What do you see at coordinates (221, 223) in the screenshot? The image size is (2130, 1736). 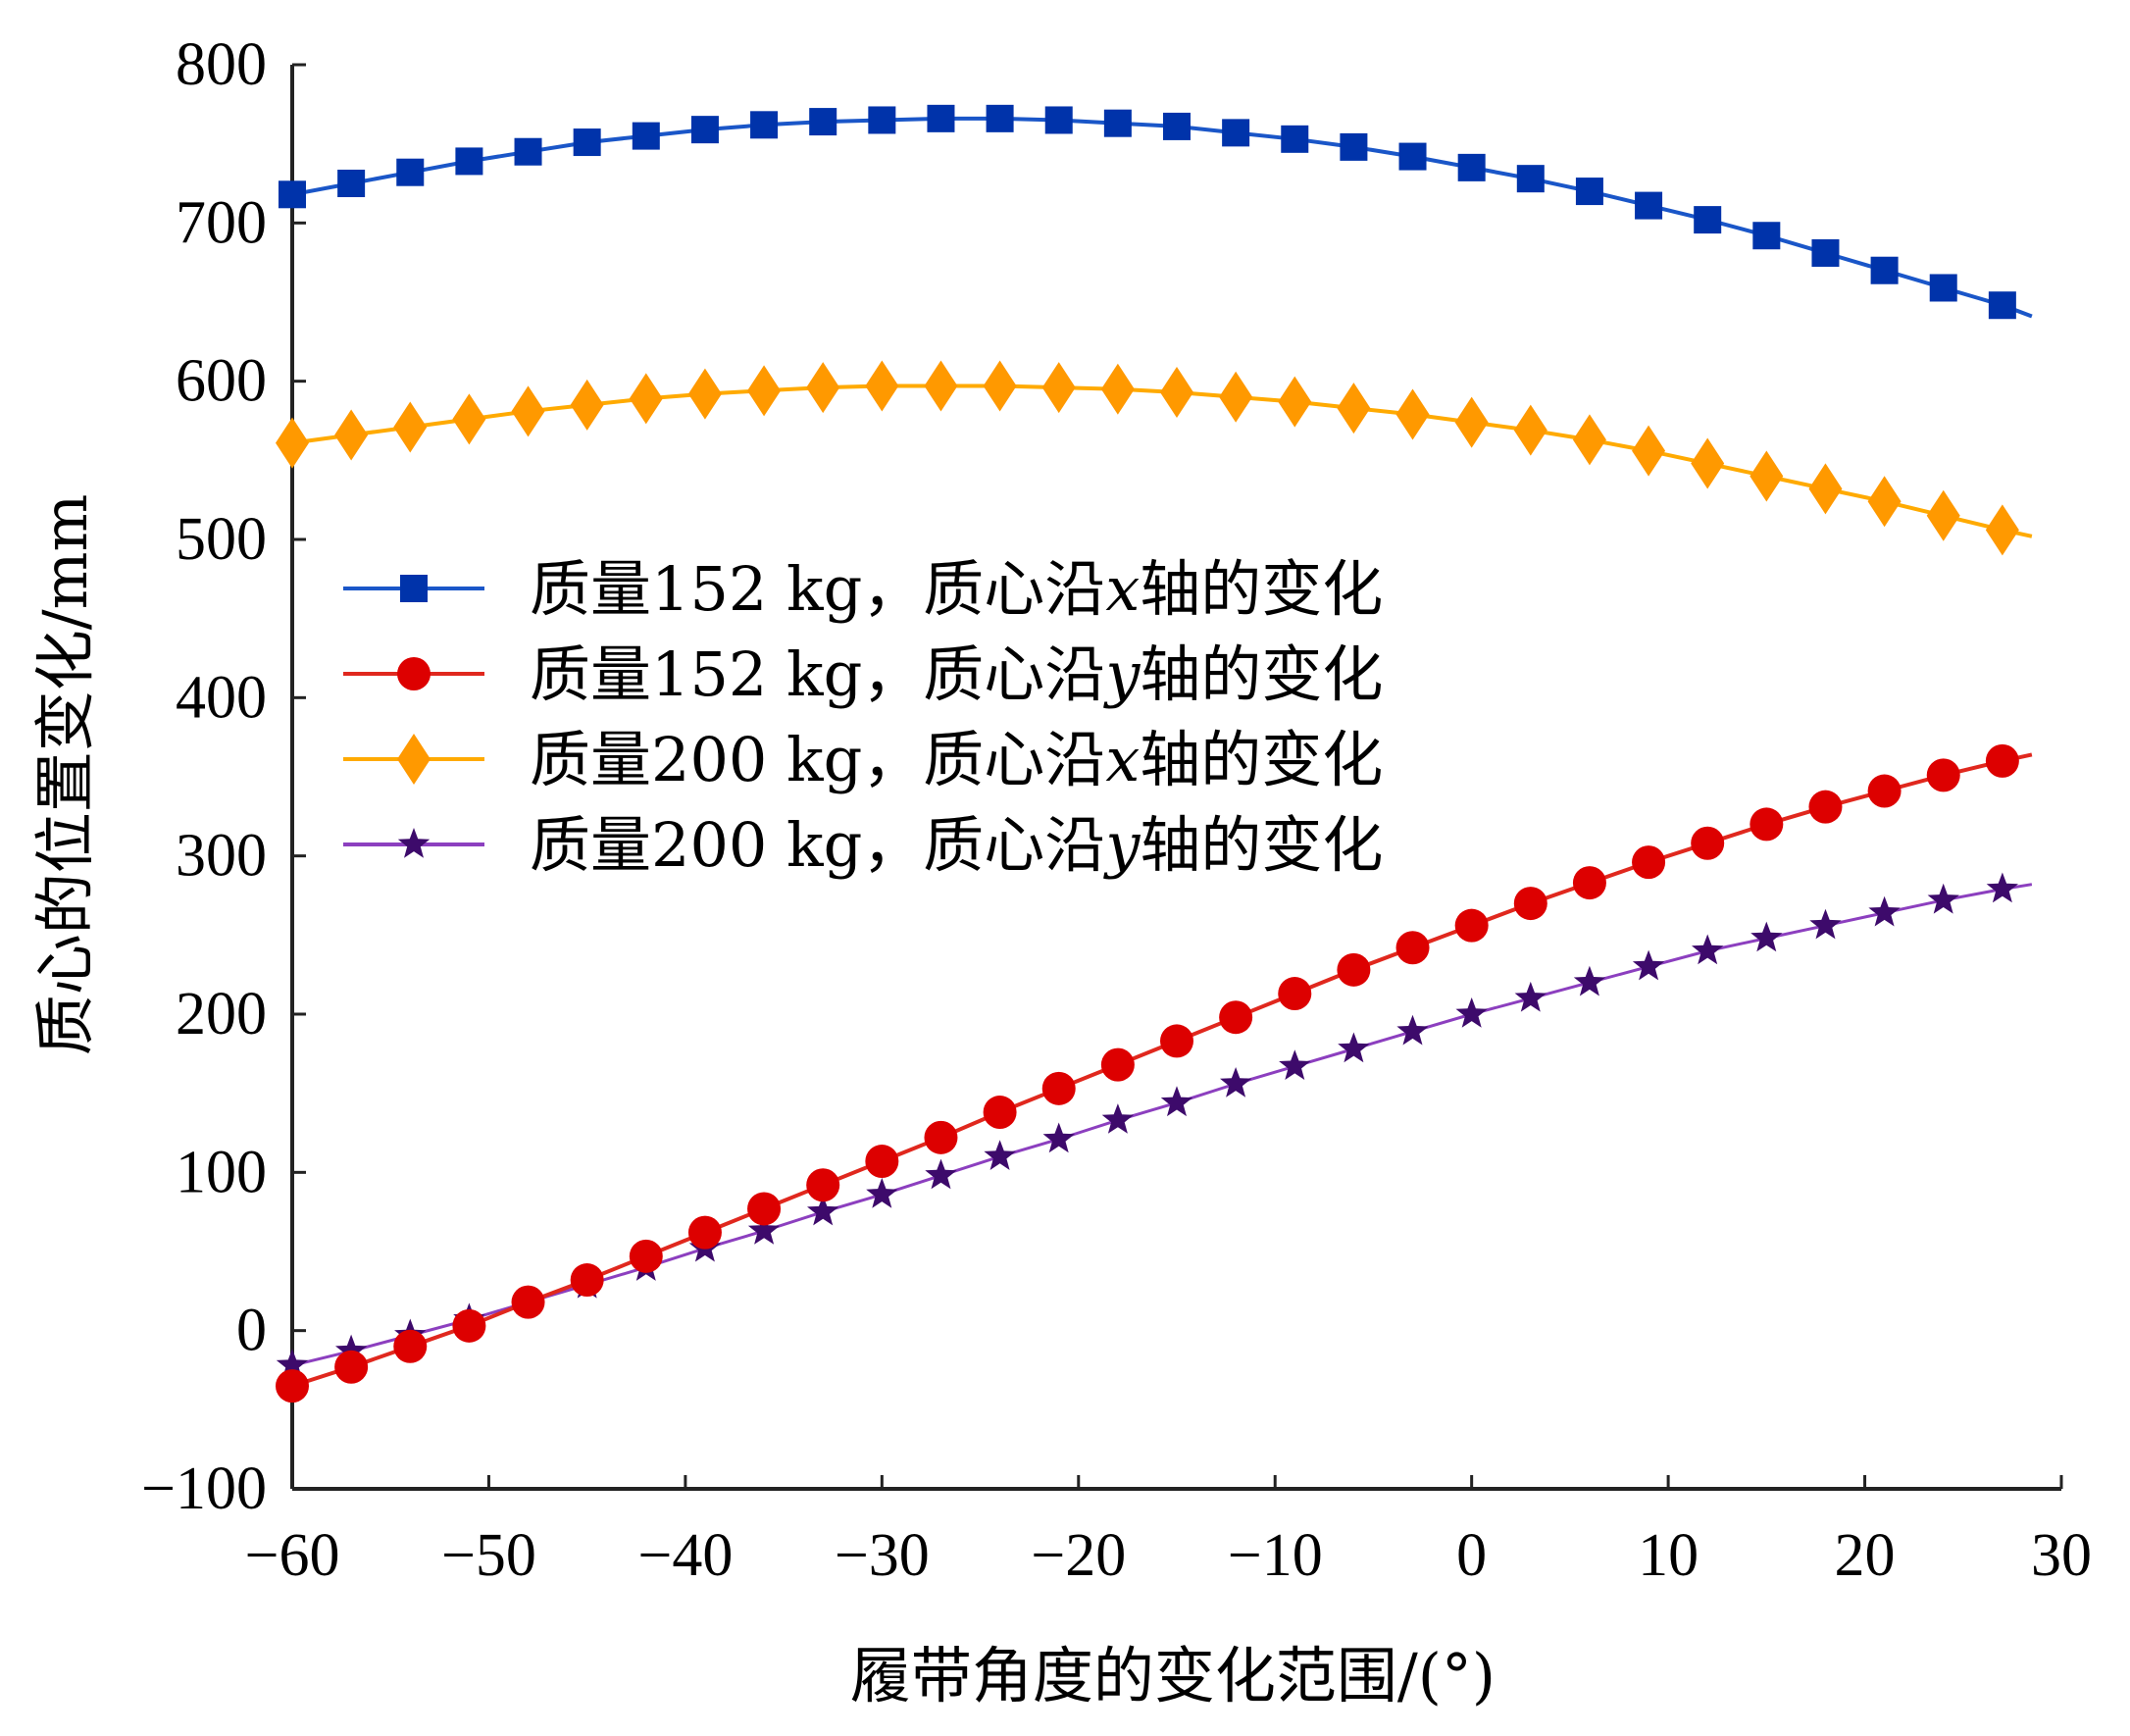 I see `y-tick-label: 700` at bounding box center [221, 223].